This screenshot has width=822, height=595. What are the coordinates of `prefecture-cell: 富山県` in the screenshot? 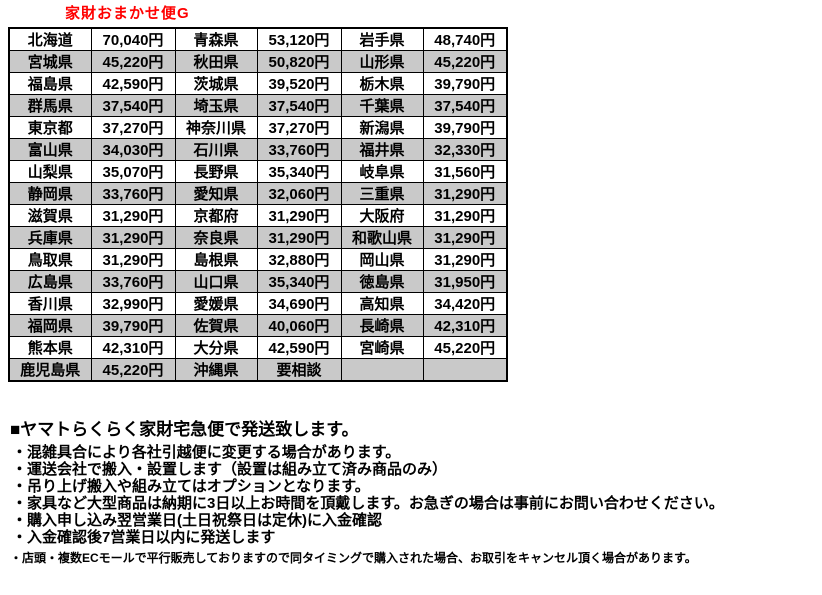 It's located at (50, 149).